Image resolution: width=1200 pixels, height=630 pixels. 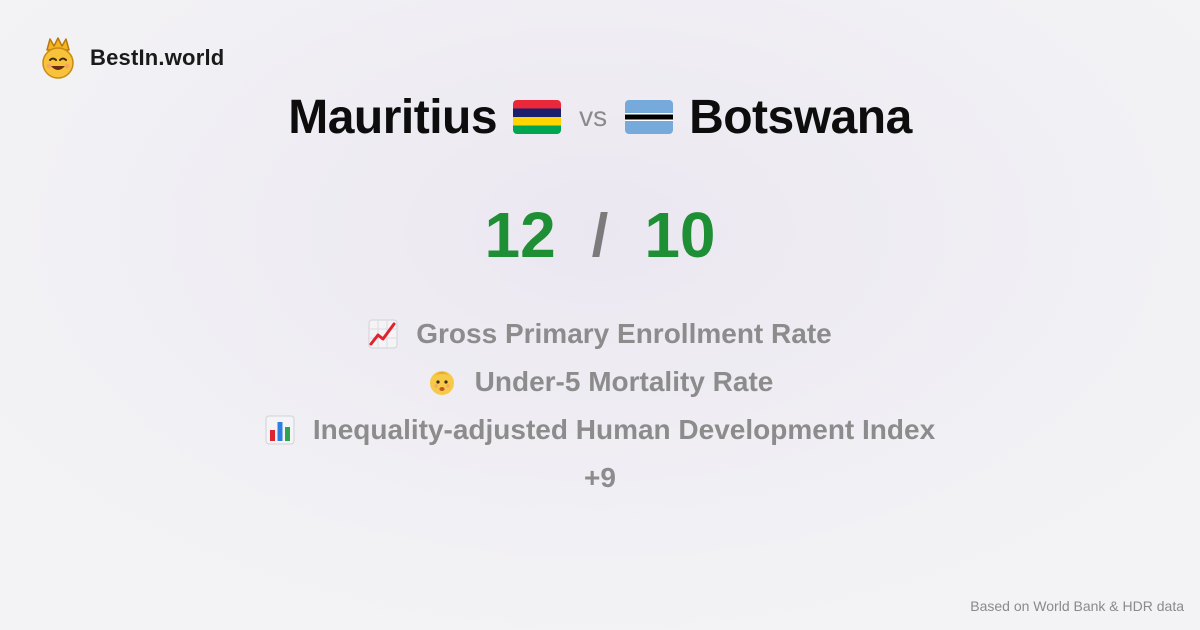 I want to click on brand-name: BestIn.world, so click(x=157, y=57).